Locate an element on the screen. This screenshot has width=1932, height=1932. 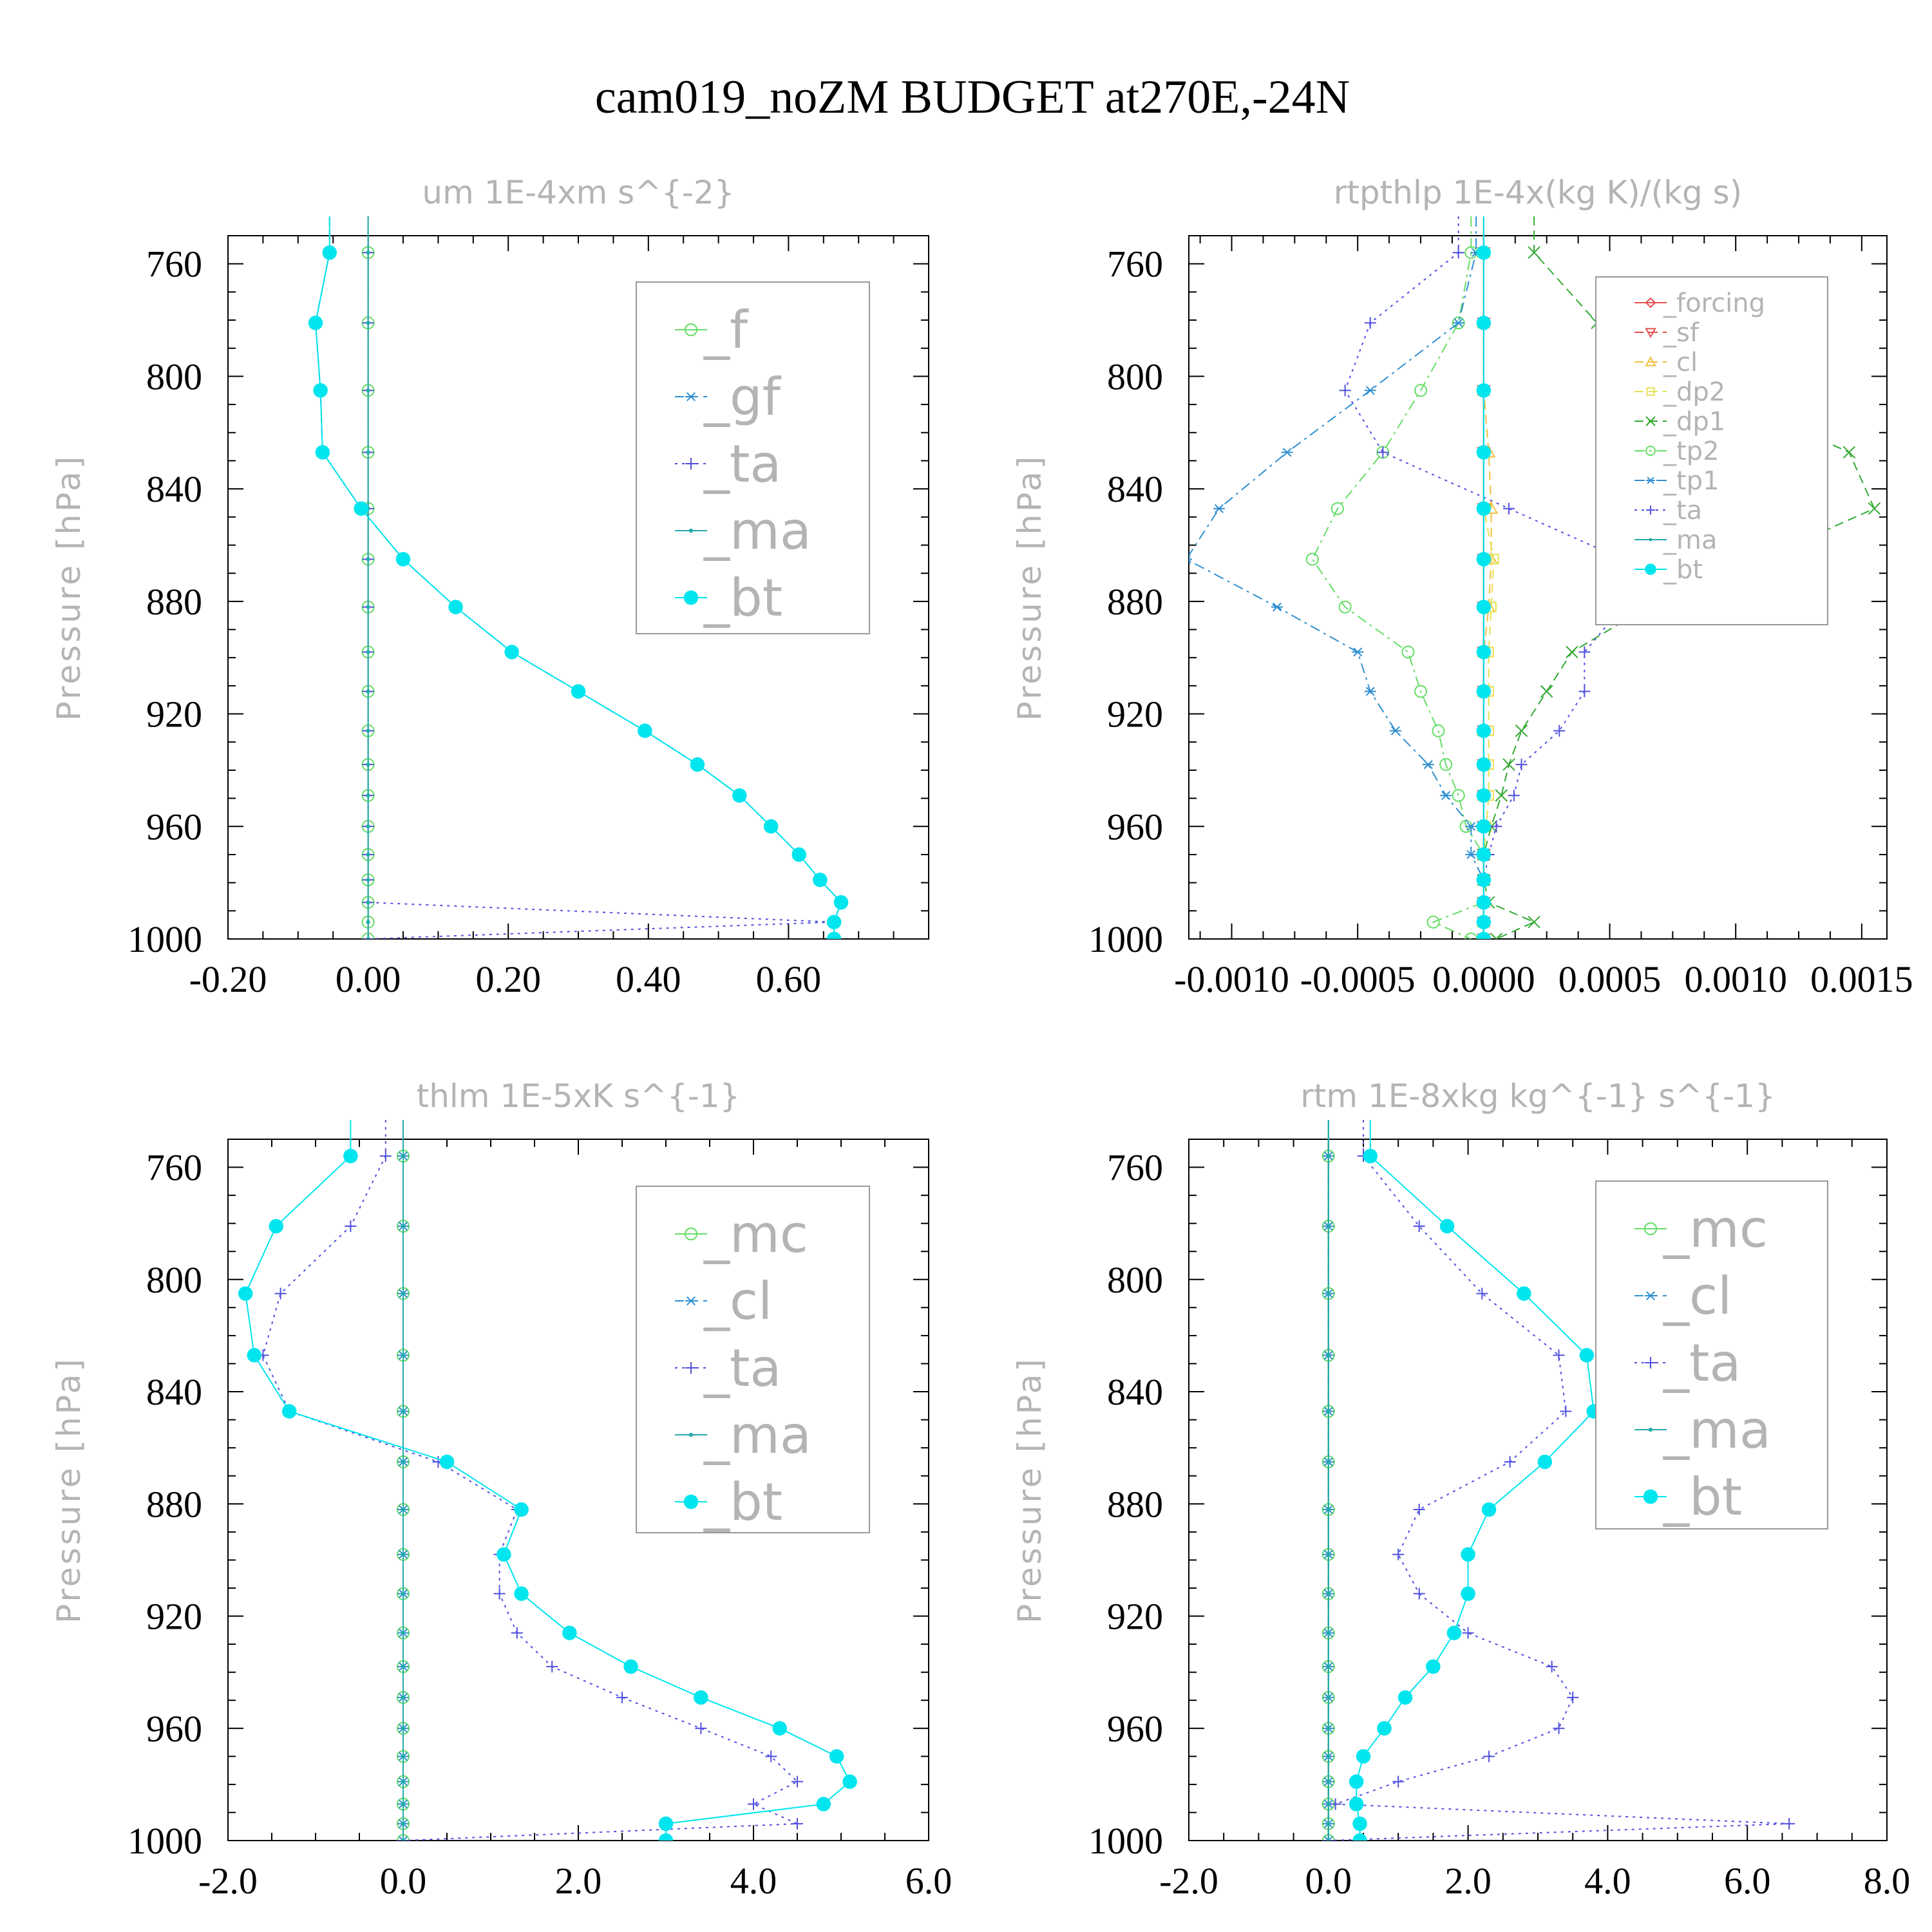
y-tick-label: 760 is located at coordinates (1135, 264).